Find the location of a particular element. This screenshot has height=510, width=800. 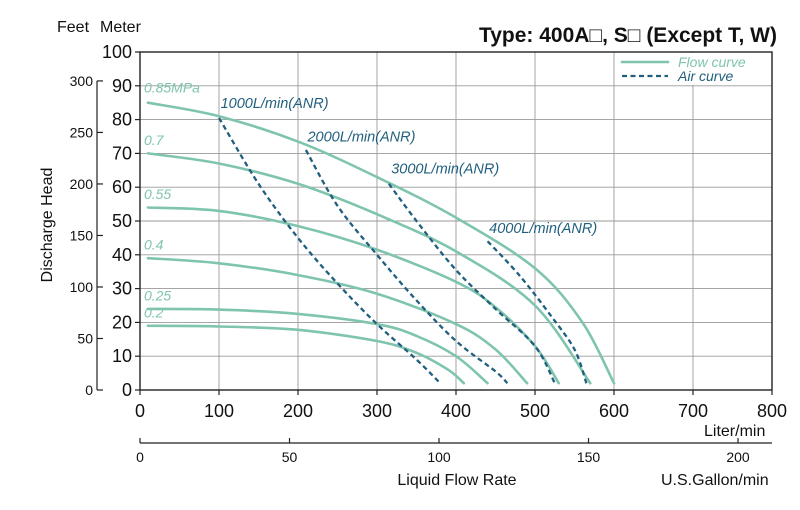

tick-label-feet-300: 300 is located at coordinates (82, 81).